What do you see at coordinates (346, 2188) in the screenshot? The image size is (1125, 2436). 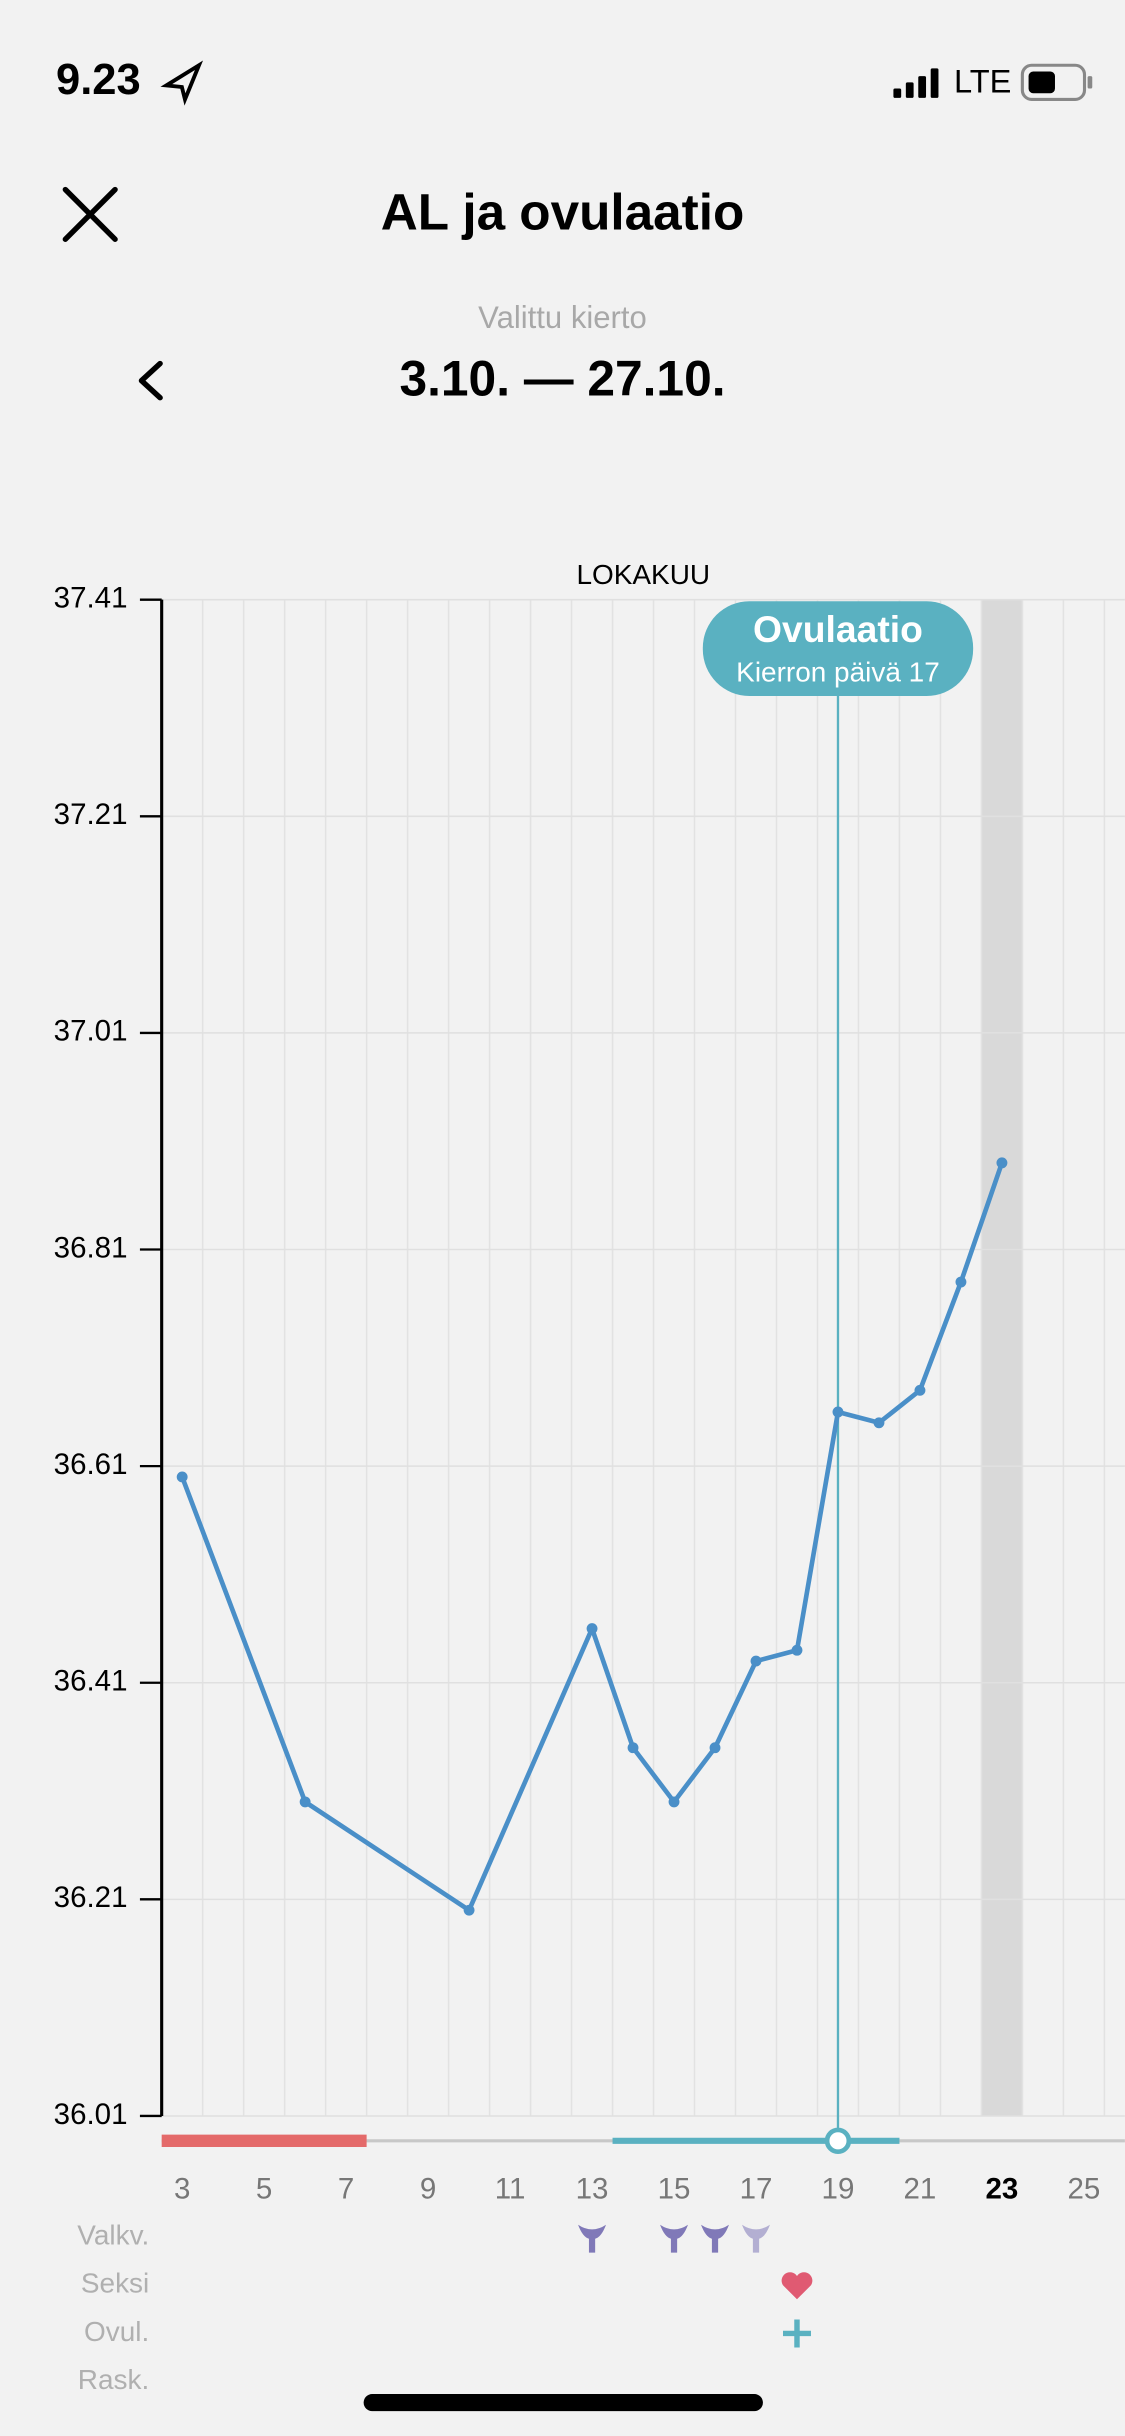 I see `x-tick-label: 7` at bounding box center [346, 2188].